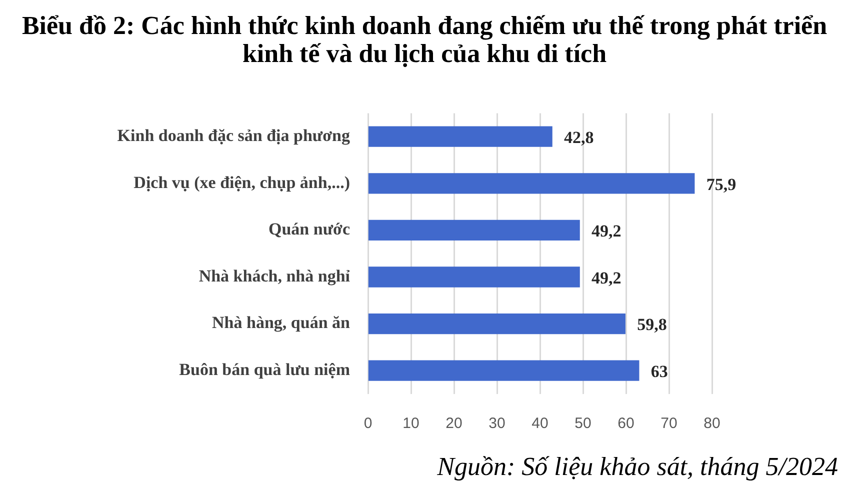  Describe the element at coordinates (309, 229) in the screenshot. I see `y-tick-label: Quán nước` at that location.